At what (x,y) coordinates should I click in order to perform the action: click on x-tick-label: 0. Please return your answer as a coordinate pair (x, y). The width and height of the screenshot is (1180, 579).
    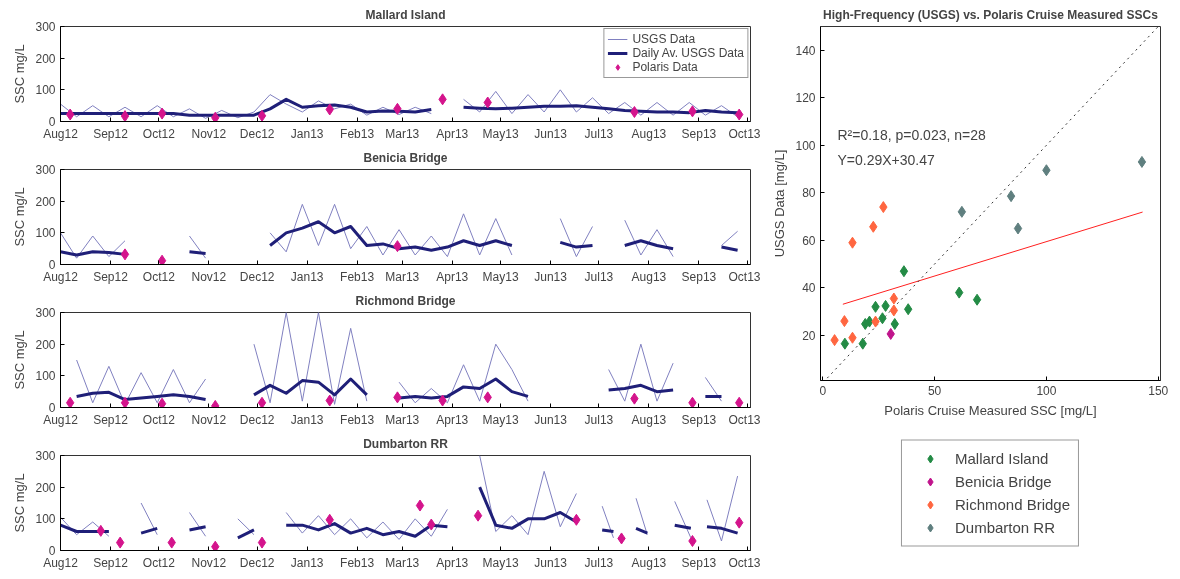
    Looking at the image, I should click on (823, 390).